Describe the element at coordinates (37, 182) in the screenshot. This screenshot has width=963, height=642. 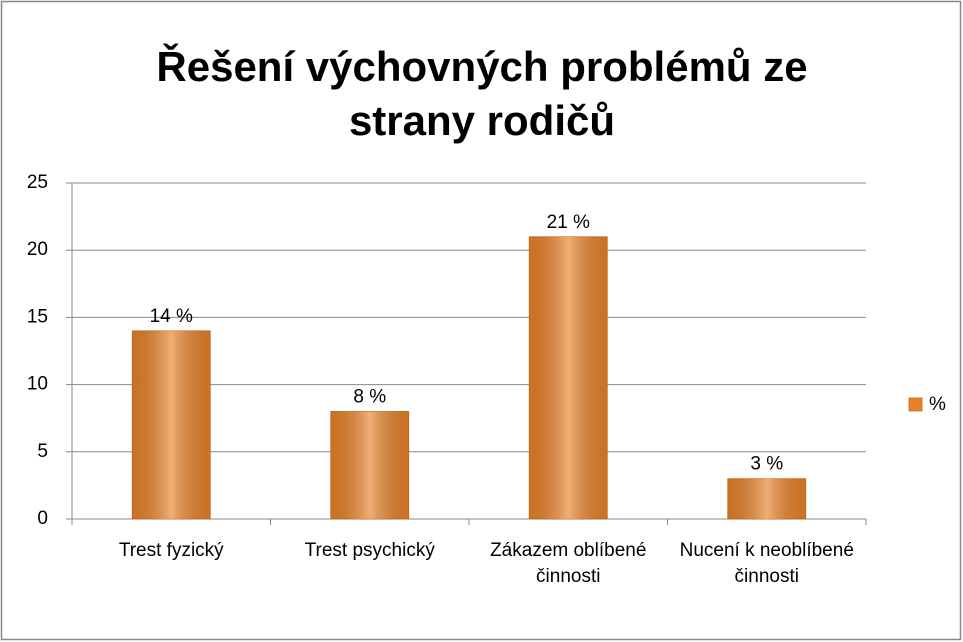
I see `y-tick-label: 25` at that location.